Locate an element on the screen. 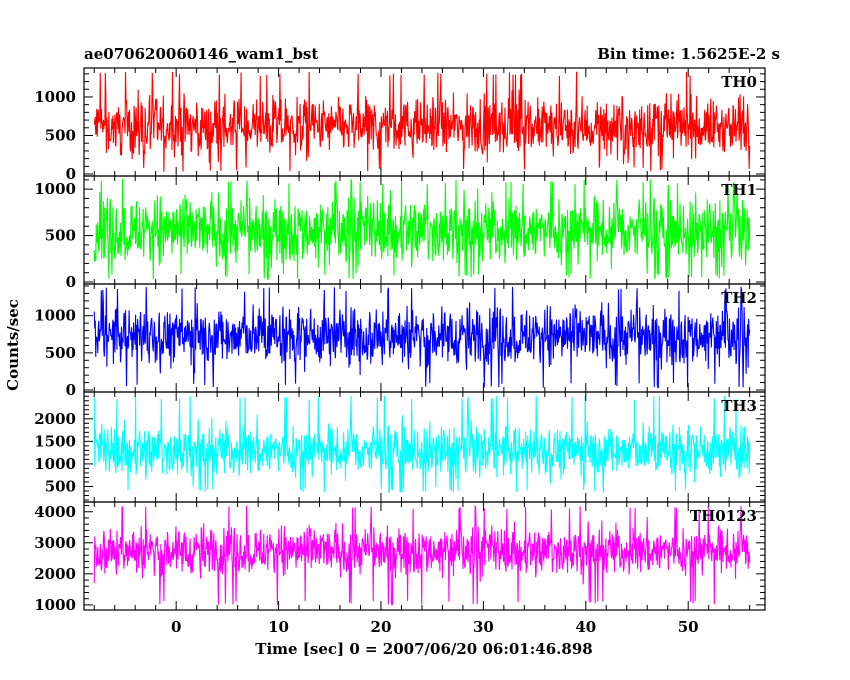  panel-frame-th0123 is located at coordinates (424, 556).